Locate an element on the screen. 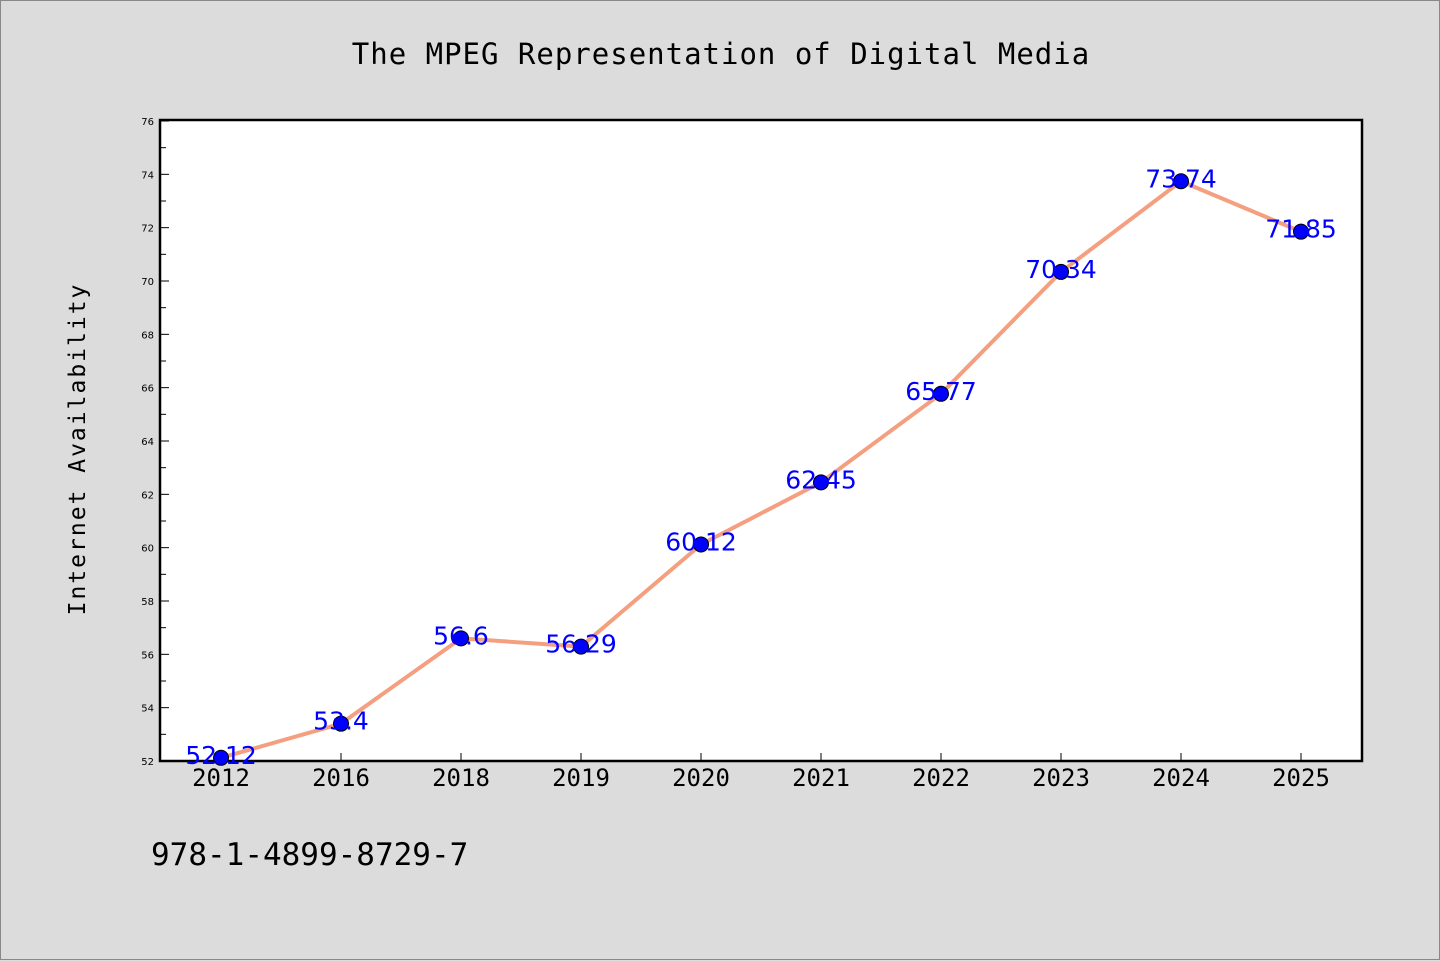 This screenshot has height=961, width=1440. data-label: 73.74 is located at coordinates (1181, 178).